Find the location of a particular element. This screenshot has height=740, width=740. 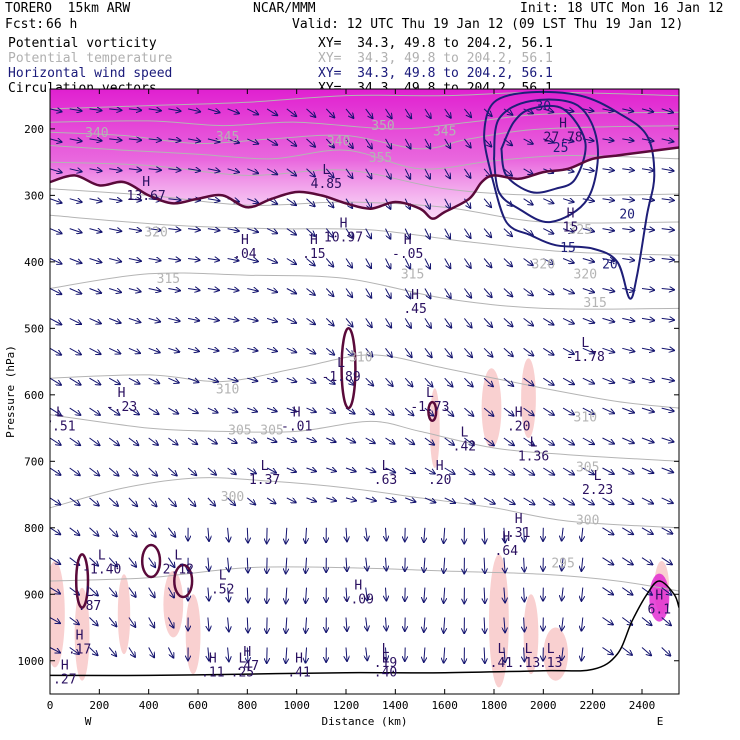

extremum-value-label: .20 is located at coordinates (518, 427).